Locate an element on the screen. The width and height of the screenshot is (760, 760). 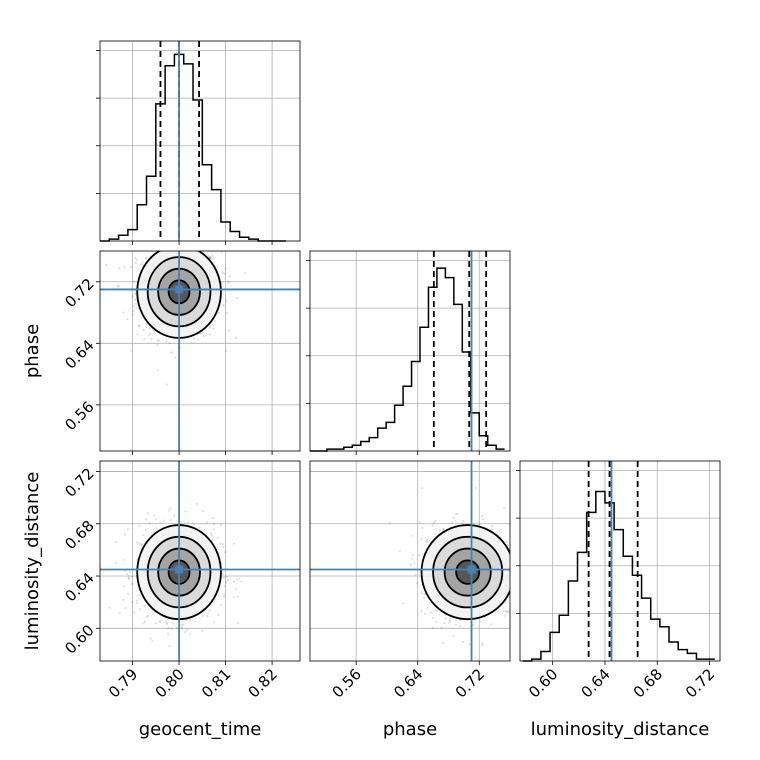
truth-point is located at coordinates (471, 569).